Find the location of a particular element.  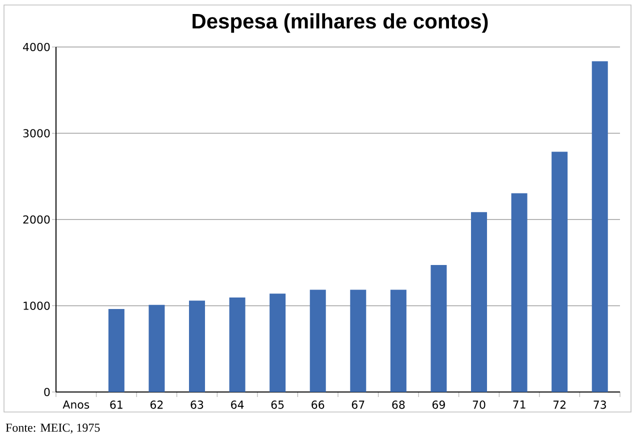

x-tick-label: 72 is located at coordinates (559, 404).